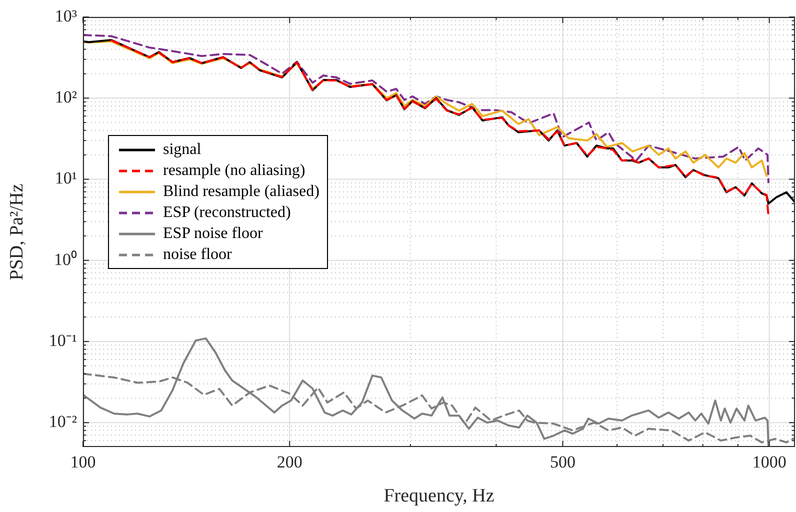  What do you see at coordinates (65, 97) in the screenshot?
I see `y-tick-label: 10²` at bounding box center [65, 97].